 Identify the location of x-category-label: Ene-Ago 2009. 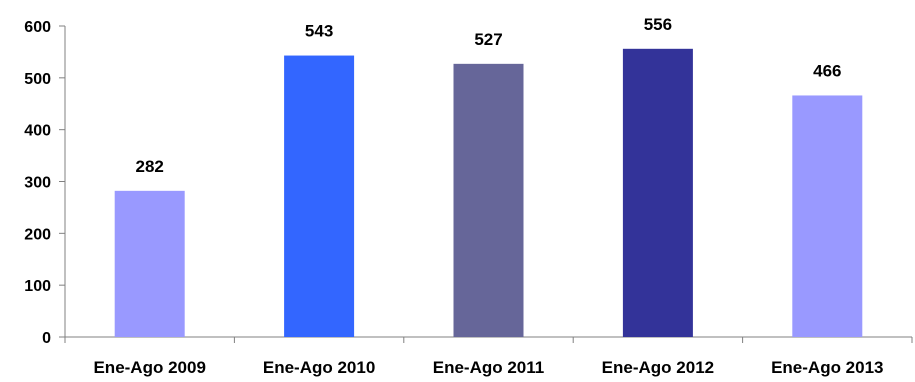
(149, 367).